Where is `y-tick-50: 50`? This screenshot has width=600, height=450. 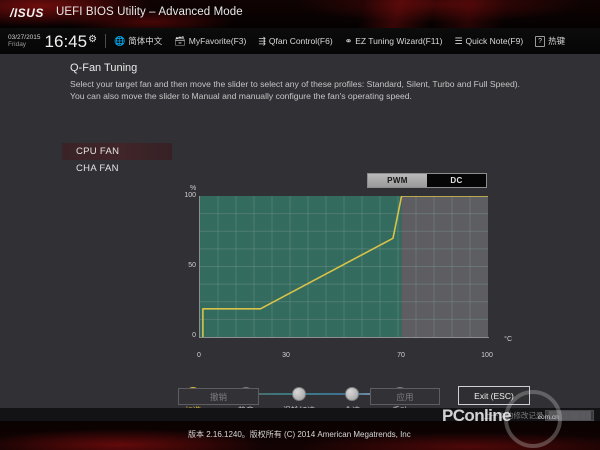
y-tick-50: 50 is located at coordinates (192, 265).